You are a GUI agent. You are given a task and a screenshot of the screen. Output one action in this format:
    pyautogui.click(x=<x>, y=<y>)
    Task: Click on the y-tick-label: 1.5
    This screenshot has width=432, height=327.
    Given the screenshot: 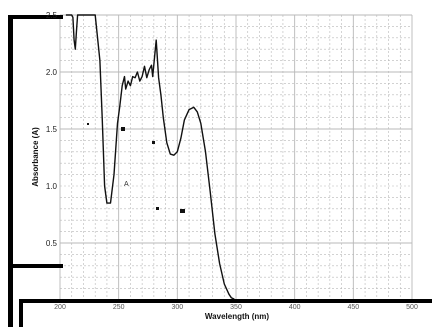 What is the action you would take?
    pyautogui.click(x=52, y=129)
    